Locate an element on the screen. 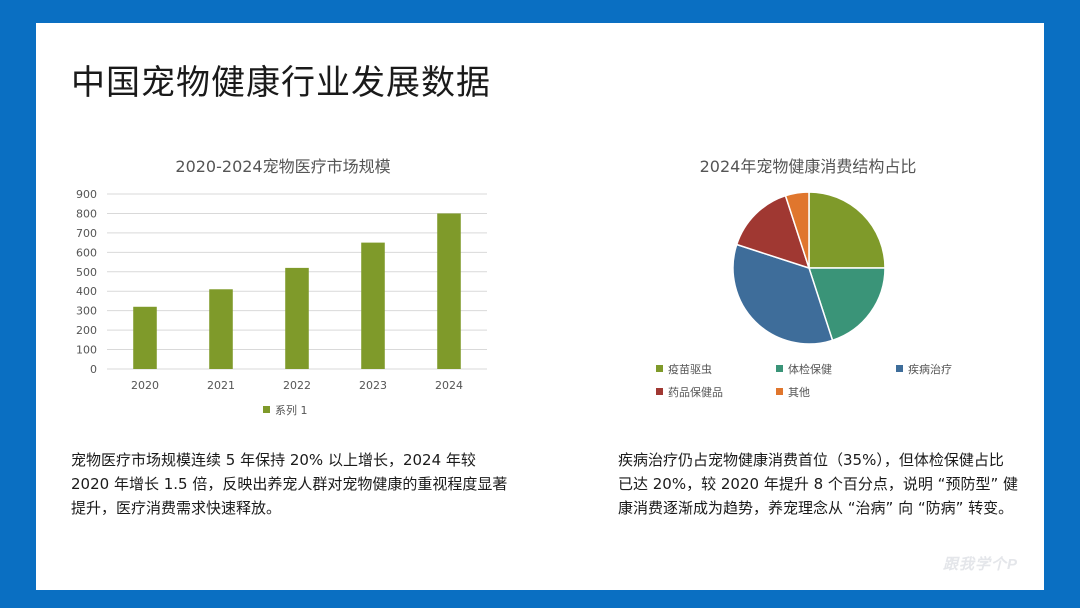 The width and height of the screenshot is (1080, 608). bar-y-tick-label: 900 is located at coordinates (86, 194).